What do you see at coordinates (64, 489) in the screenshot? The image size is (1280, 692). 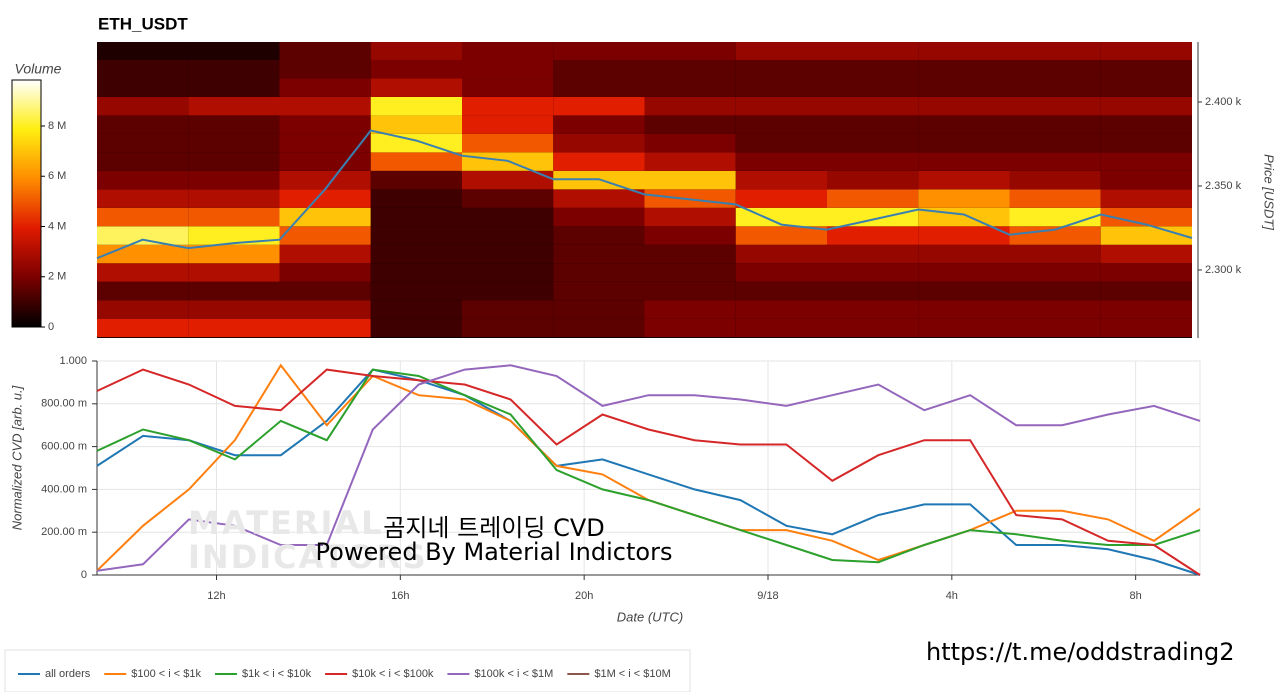 I see `y-tick-label: 400.00 m` at bounding box center [64, 489].